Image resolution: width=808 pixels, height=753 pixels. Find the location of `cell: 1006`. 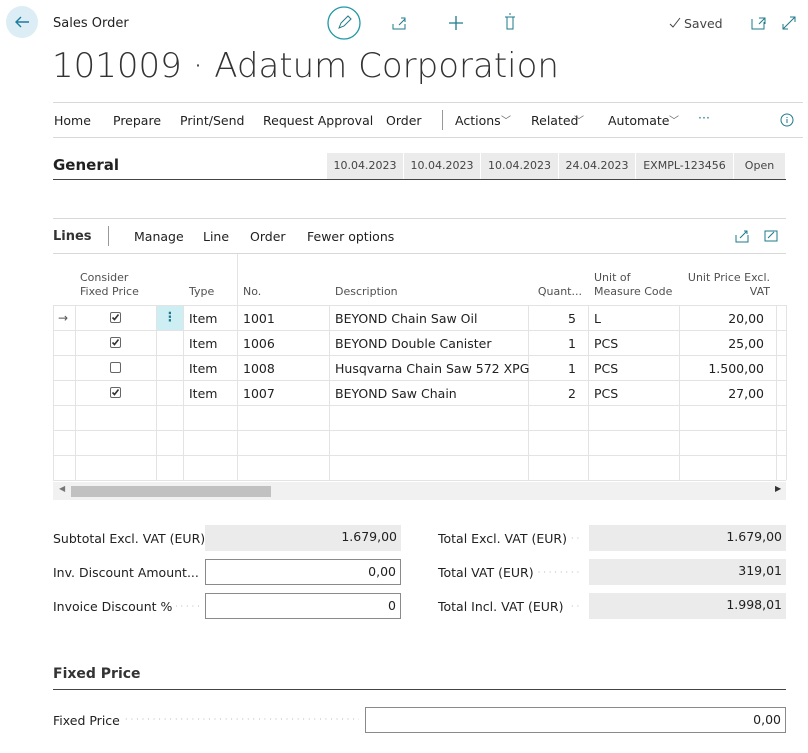

cell: 1006 is located at coordinates (259, 343).